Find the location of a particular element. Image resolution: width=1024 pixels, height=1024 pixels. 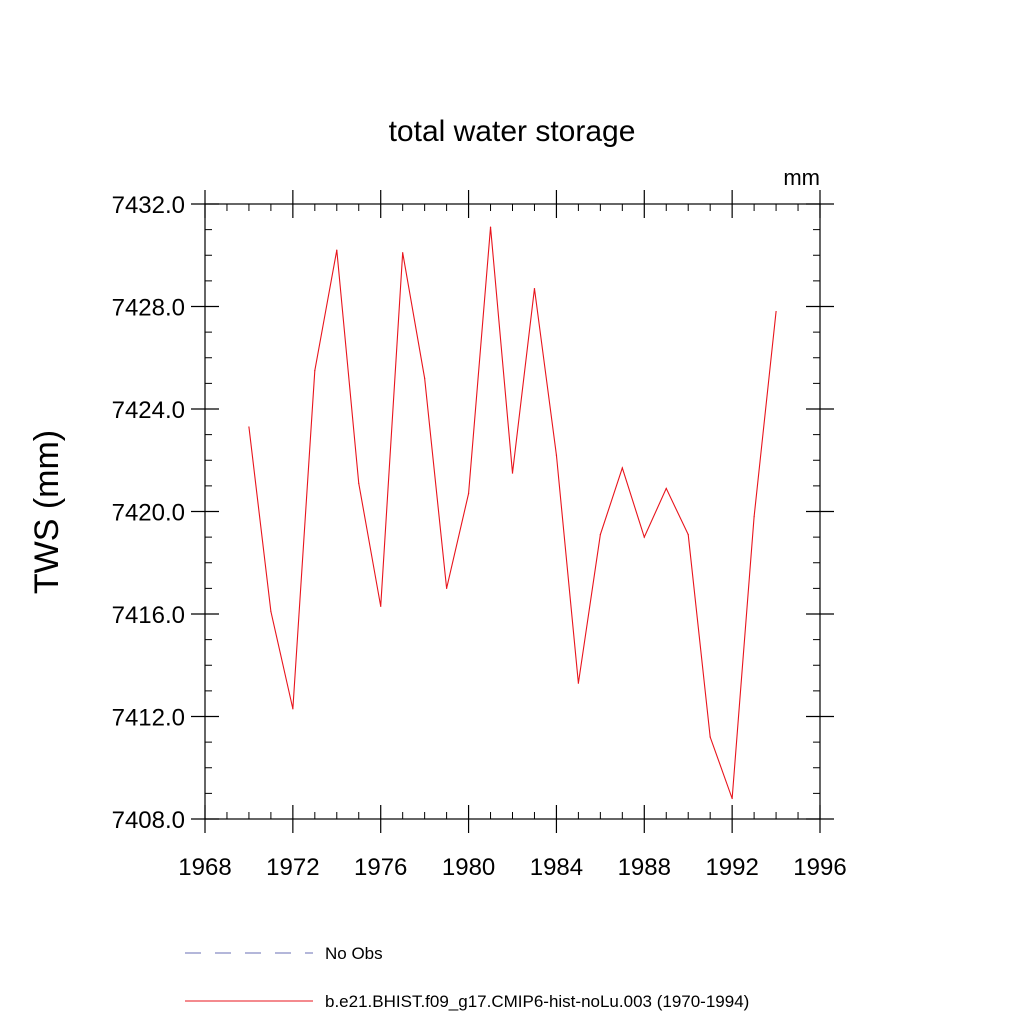

x-tick-label: 1972 is located at coordinates (292, 867).